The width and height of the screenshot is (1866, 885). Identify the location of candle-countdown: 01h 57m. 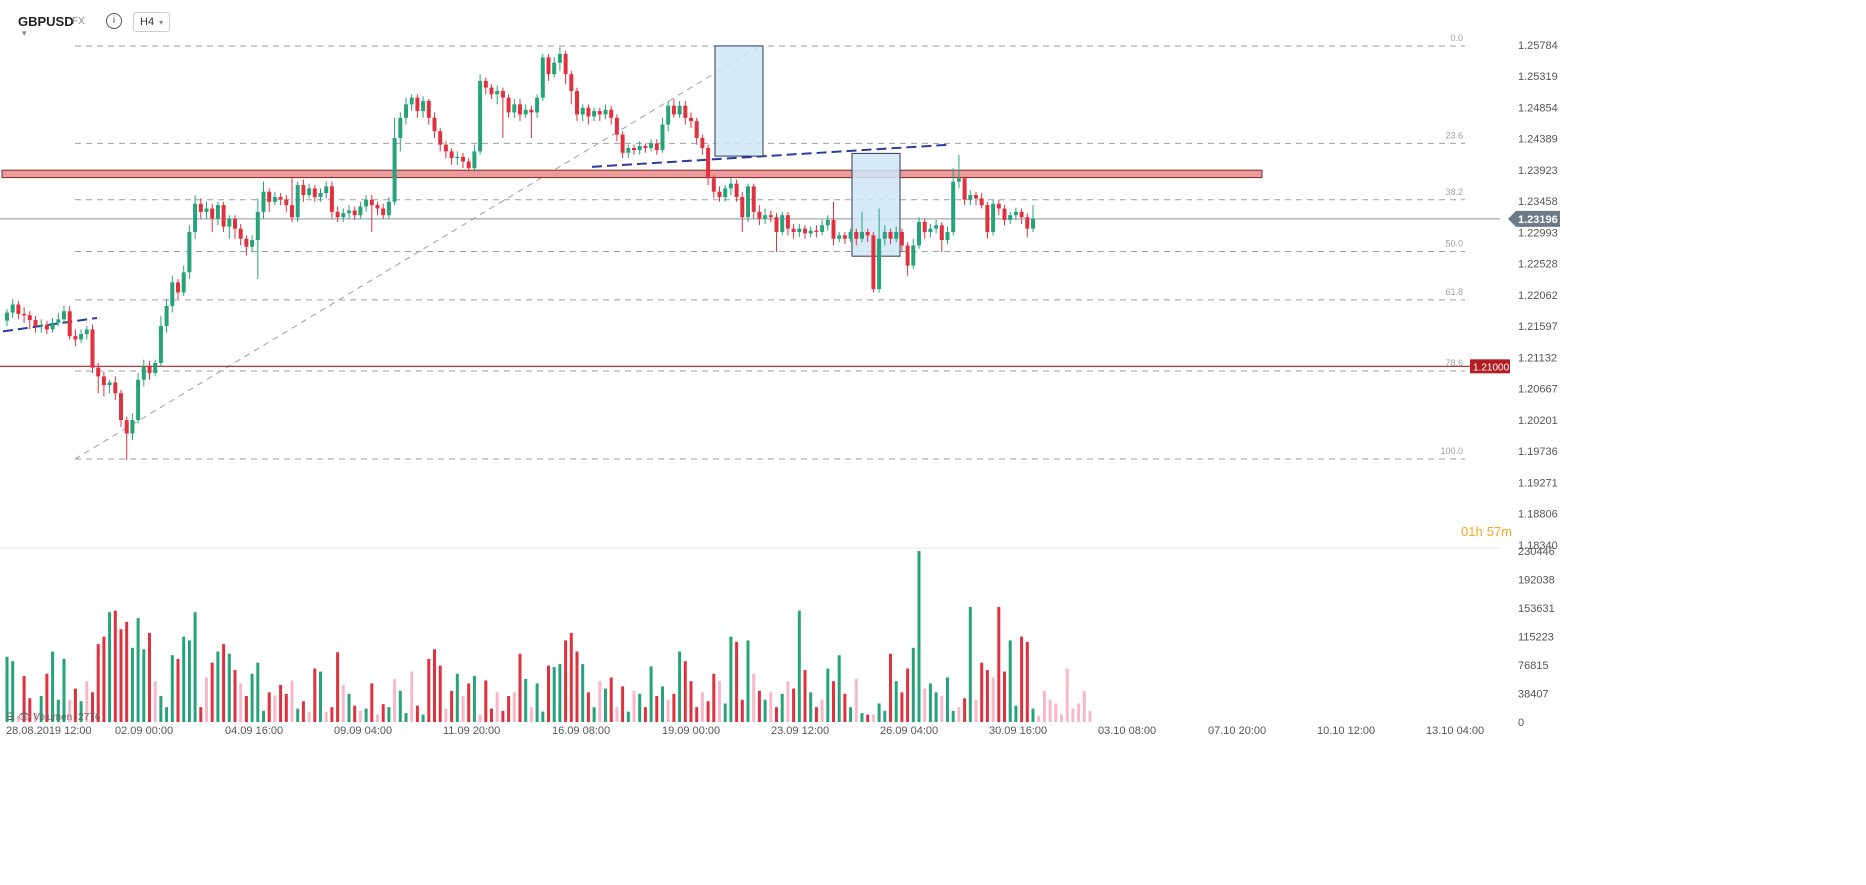
(1486, 531).